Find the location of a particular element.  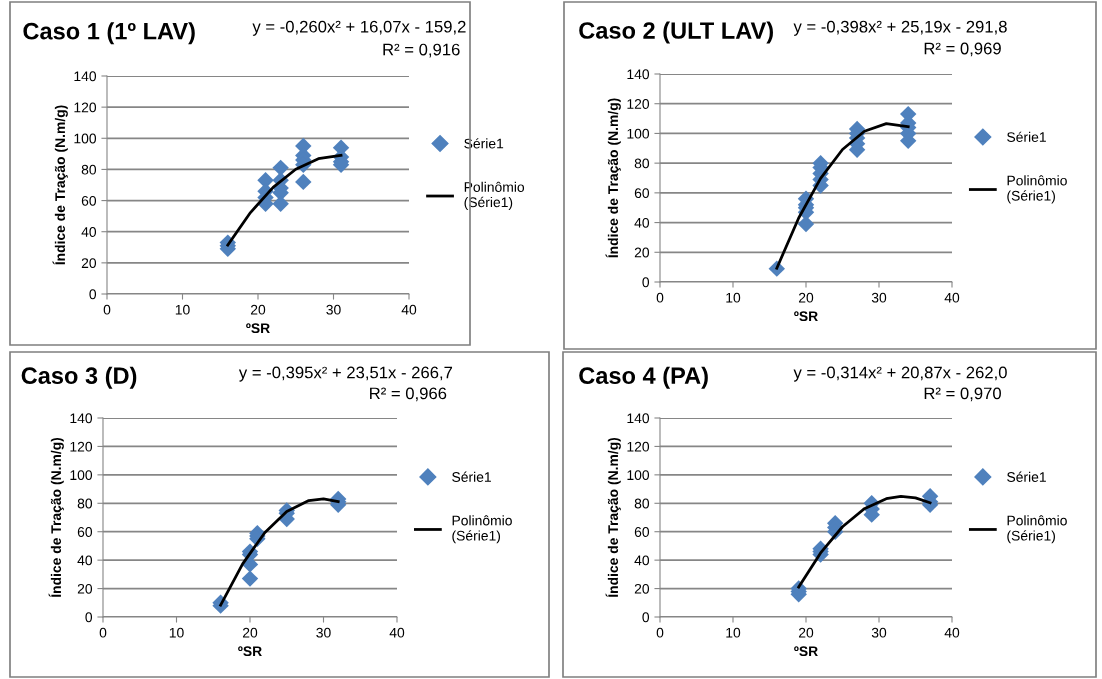

text: R² = 0,970 is located at coordinates (962, 394).